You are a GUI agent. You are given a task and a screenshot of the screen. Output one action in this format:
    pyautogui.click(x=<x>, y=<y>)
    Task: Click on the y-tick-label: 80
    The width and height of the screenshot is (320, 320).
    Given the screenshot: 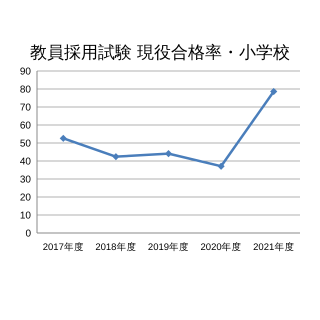 What is the action you would take?
    pyautogui.click(x=26, y=90)
    